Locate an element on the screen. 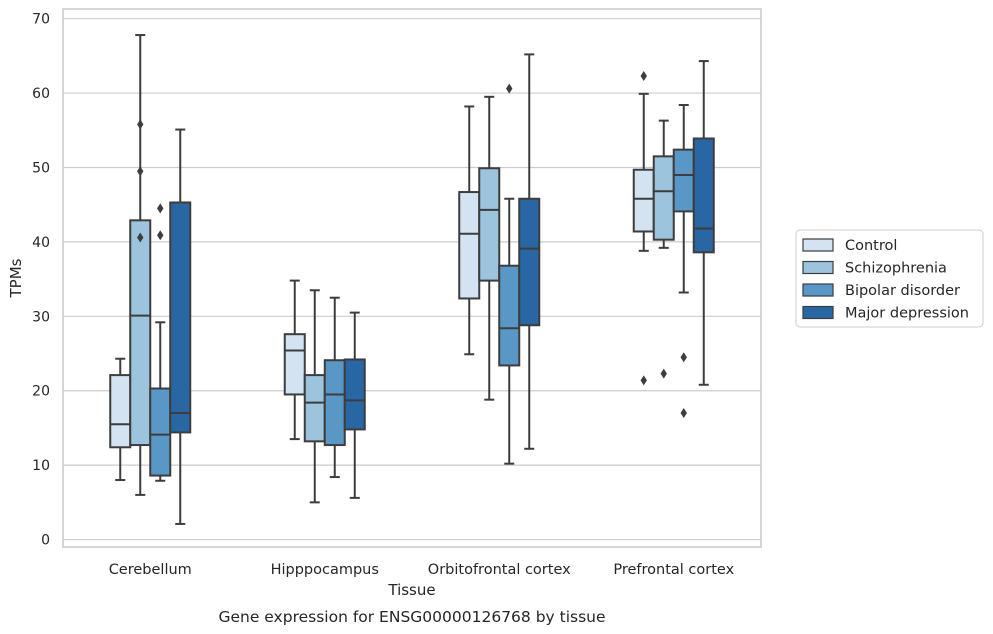 The image size is (993, 634). legend-label: Bipolar disorder is located at coordinates (902, 291).